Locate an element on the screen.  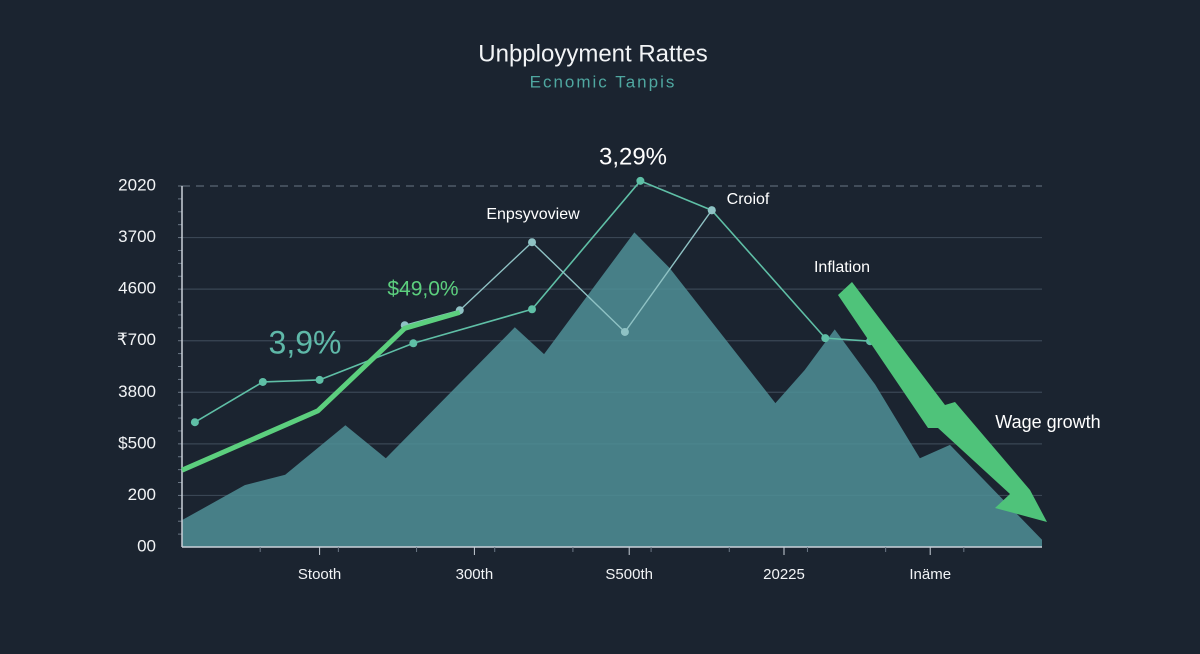
annotation: Croiof is located at coordinates (748, 199).